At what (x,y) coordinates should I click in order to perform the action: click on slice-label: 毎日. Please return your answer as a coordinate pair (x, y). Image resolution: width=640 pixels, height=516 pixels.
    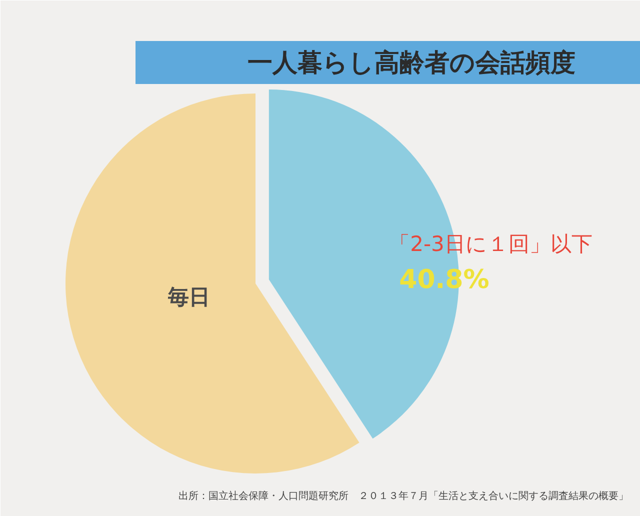
    Looking at the image, I should click on (188, 297).